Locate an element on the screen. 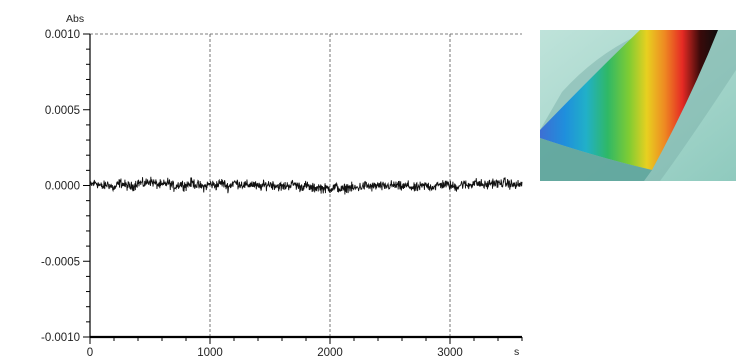  x-tick-label: 3000 is located at coordinates (450, 353).